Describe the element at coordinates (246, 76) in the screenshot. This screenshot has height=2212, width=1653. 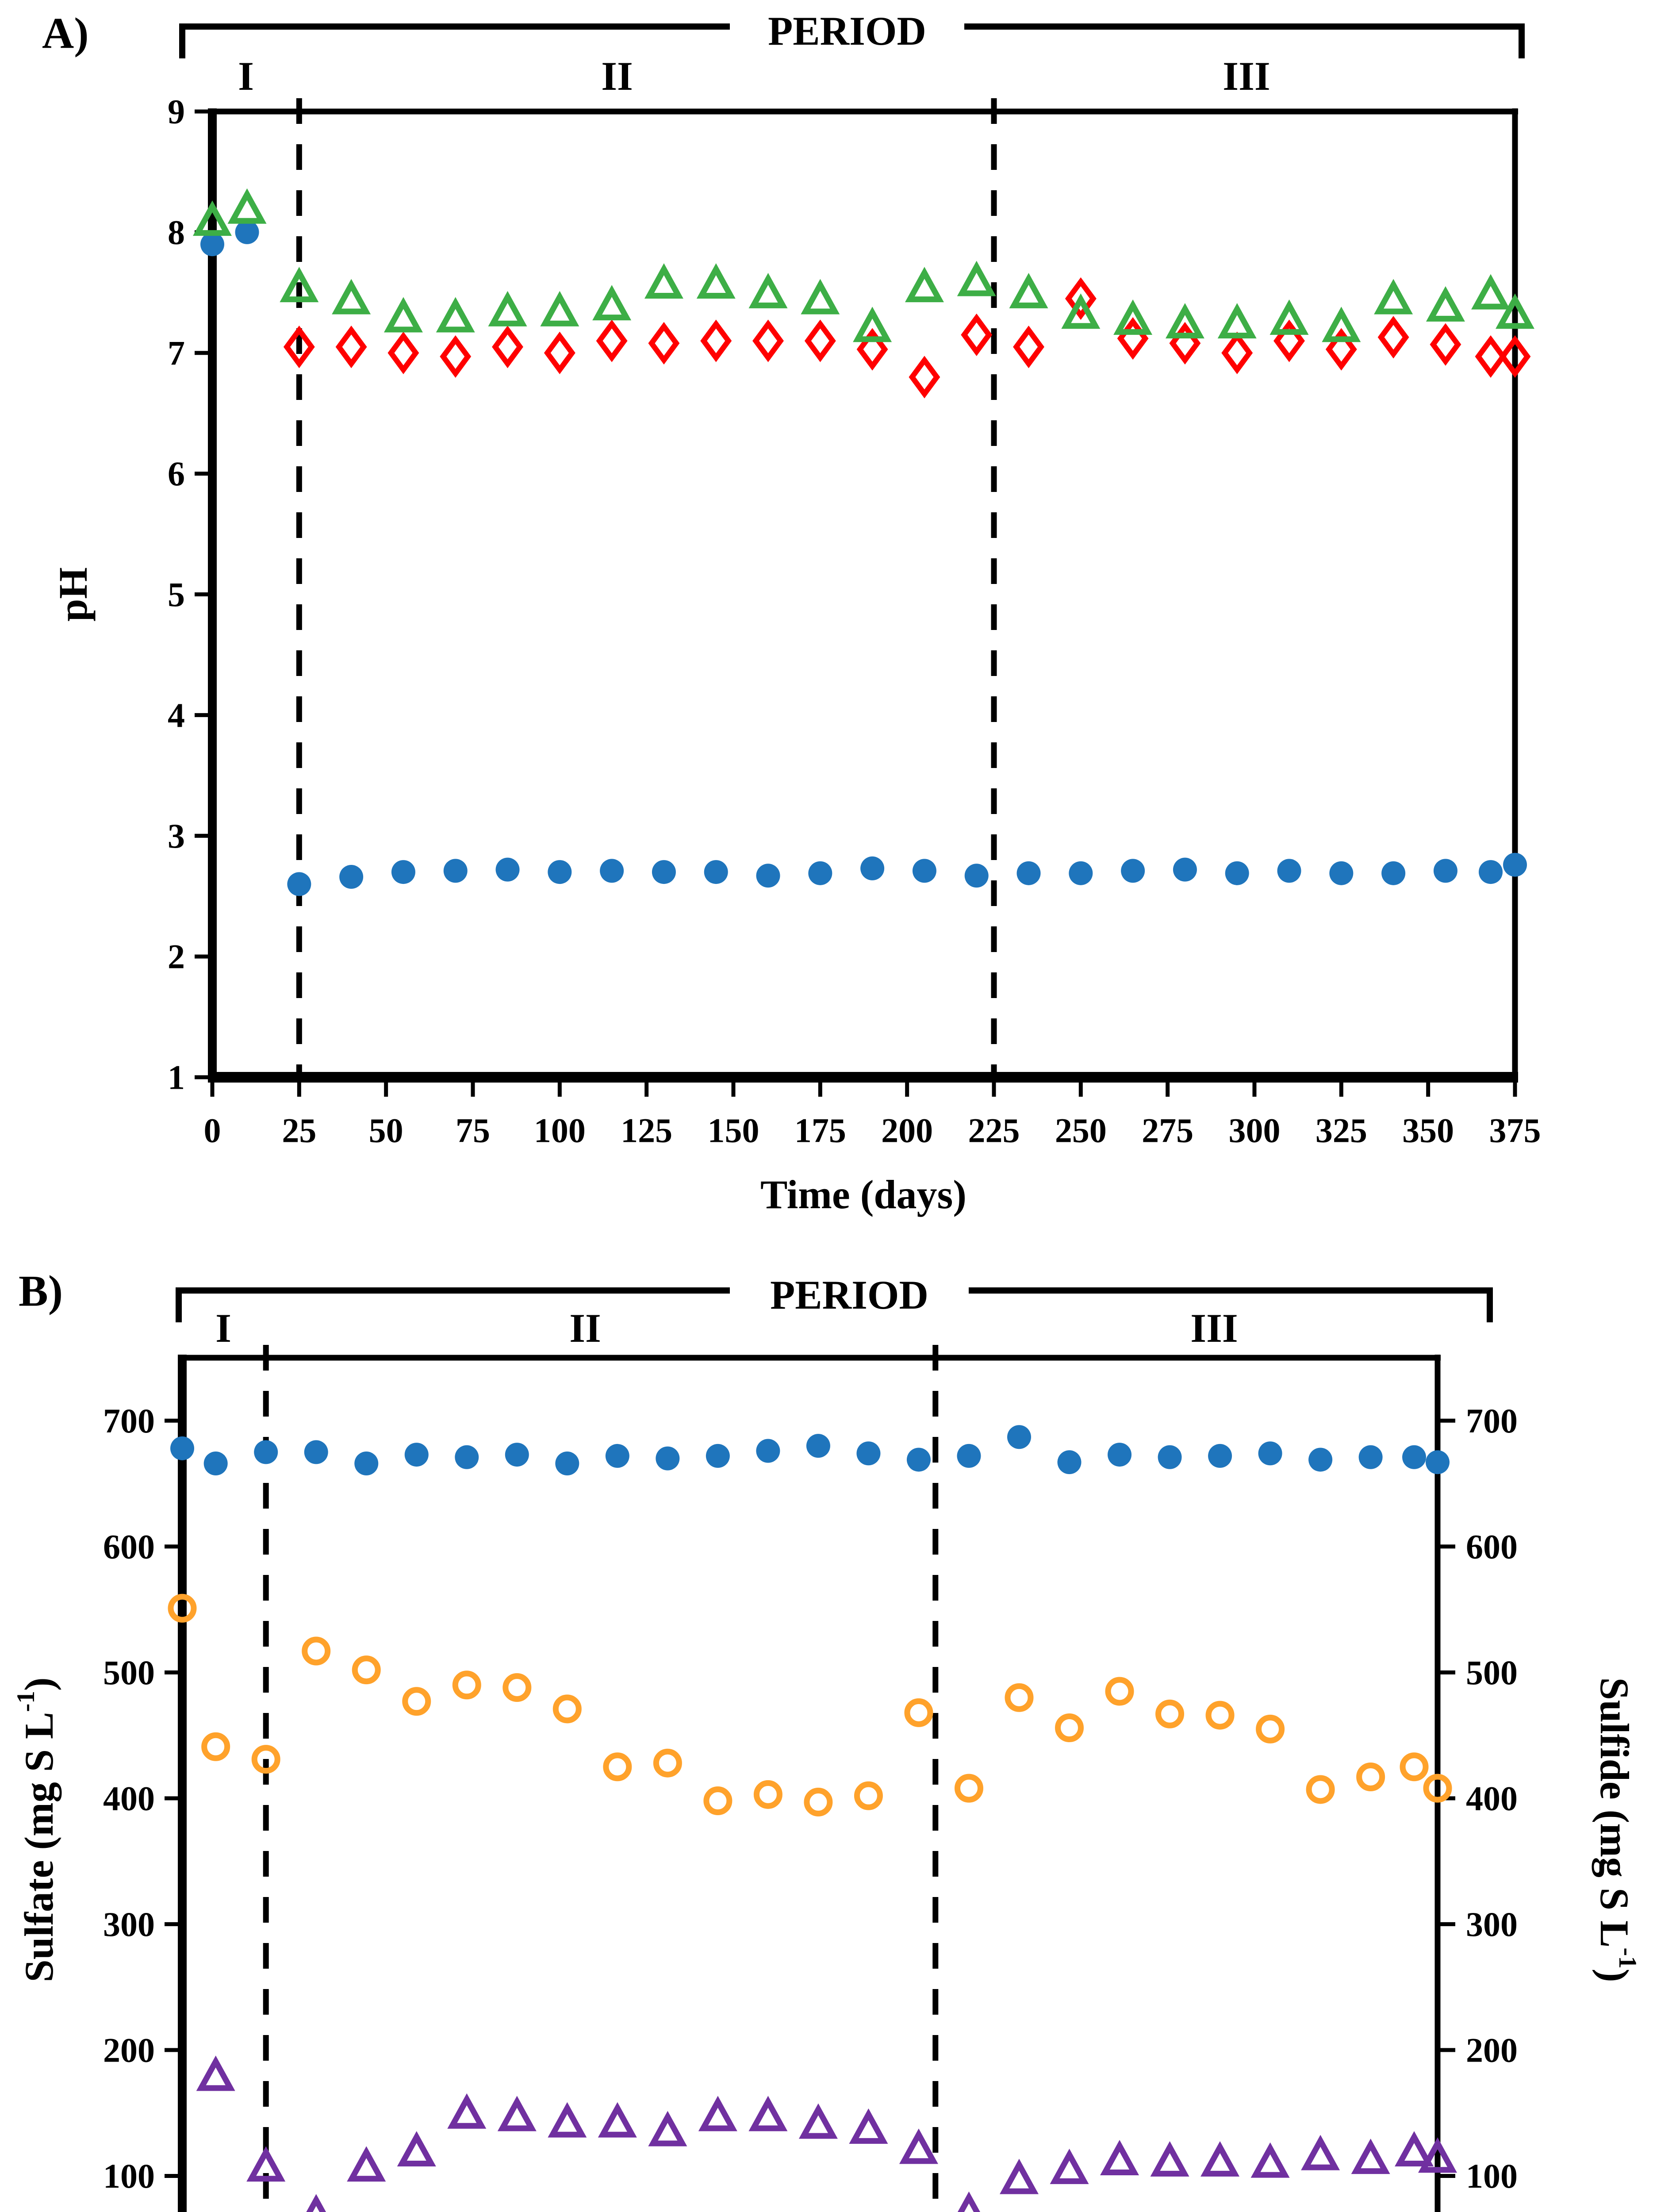
I see `period-label: I` at that location.